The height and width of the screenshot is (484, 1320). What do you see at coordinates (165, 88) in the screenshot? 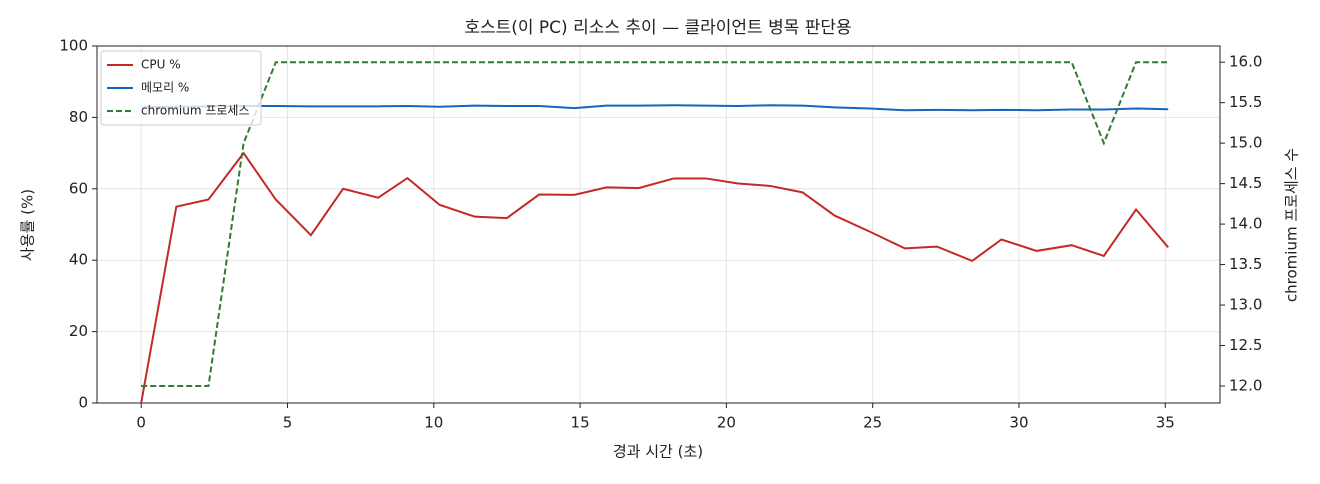
I see `legend-label: 메모리 %` at bounding box center [165, 88].